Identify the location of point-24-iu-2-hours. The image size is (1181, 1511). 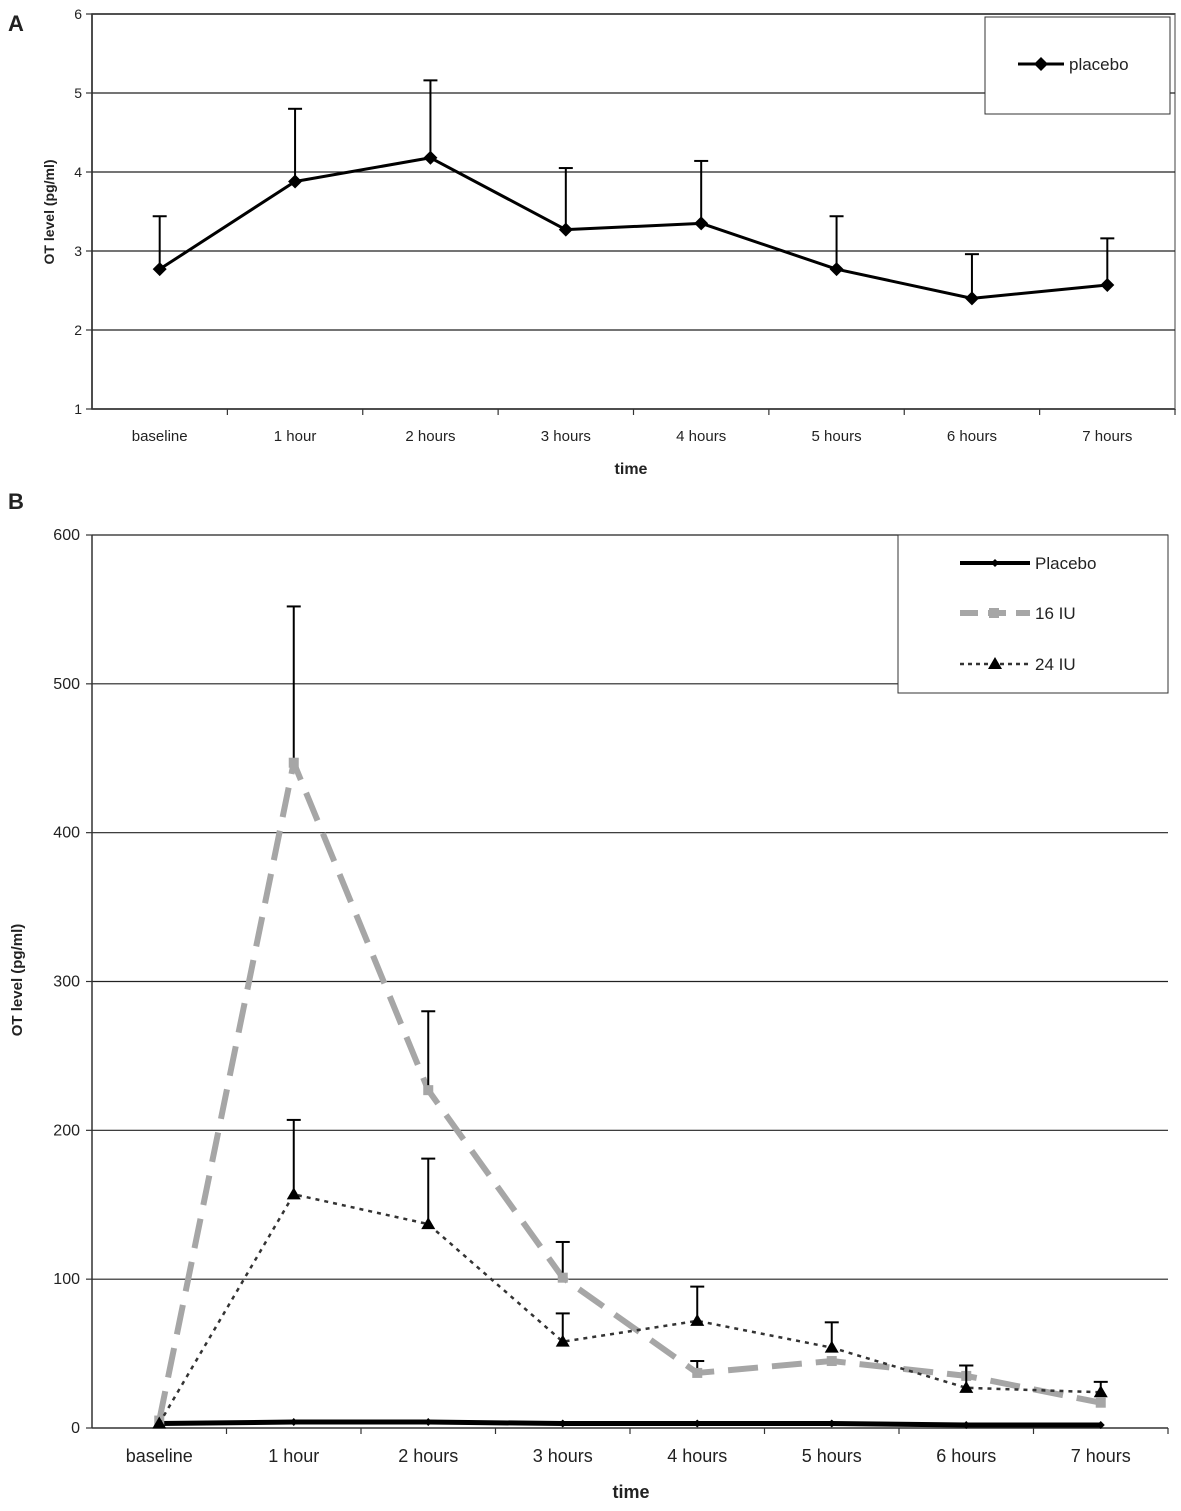
(428, 1223).